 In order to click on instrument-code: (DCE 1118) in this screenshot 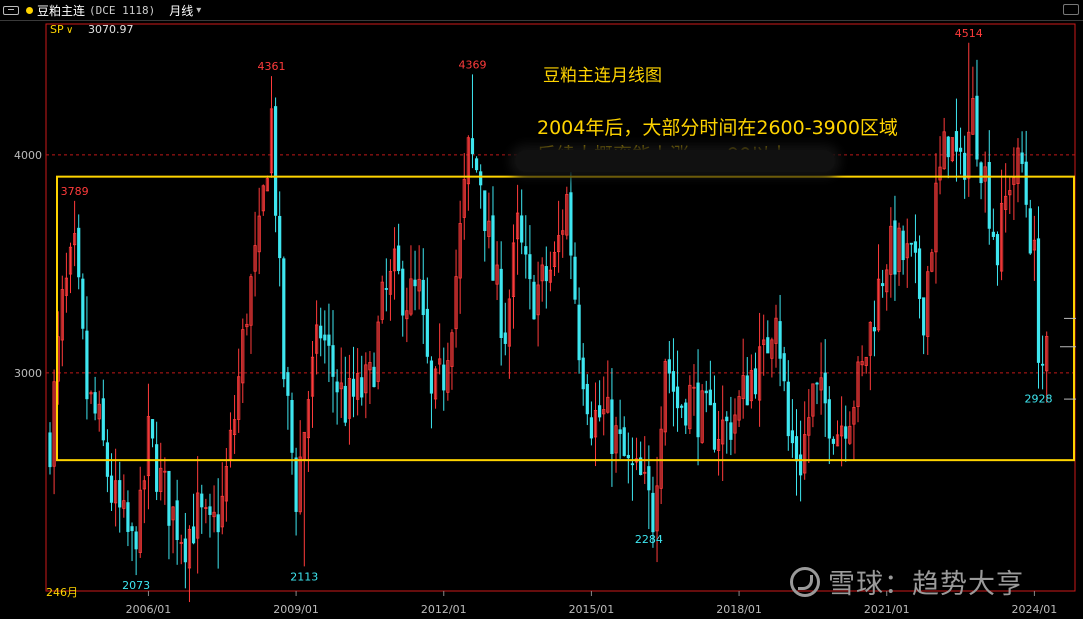, I will do `click(122, 10)`.